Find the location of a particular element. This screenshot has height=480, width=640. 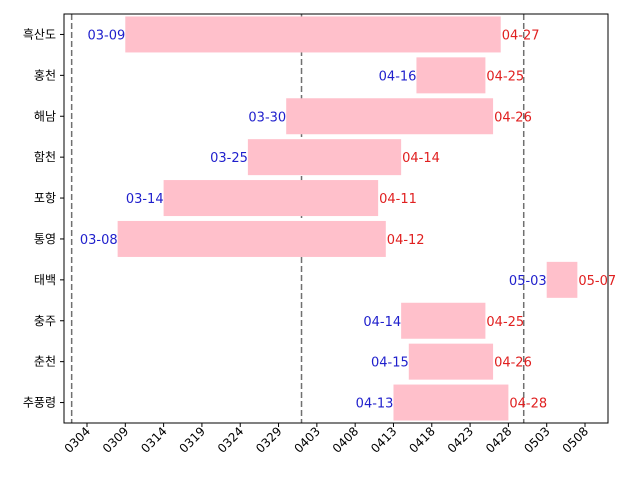

x-tick-label-3: 0319 is located at coordinates (192, 439).